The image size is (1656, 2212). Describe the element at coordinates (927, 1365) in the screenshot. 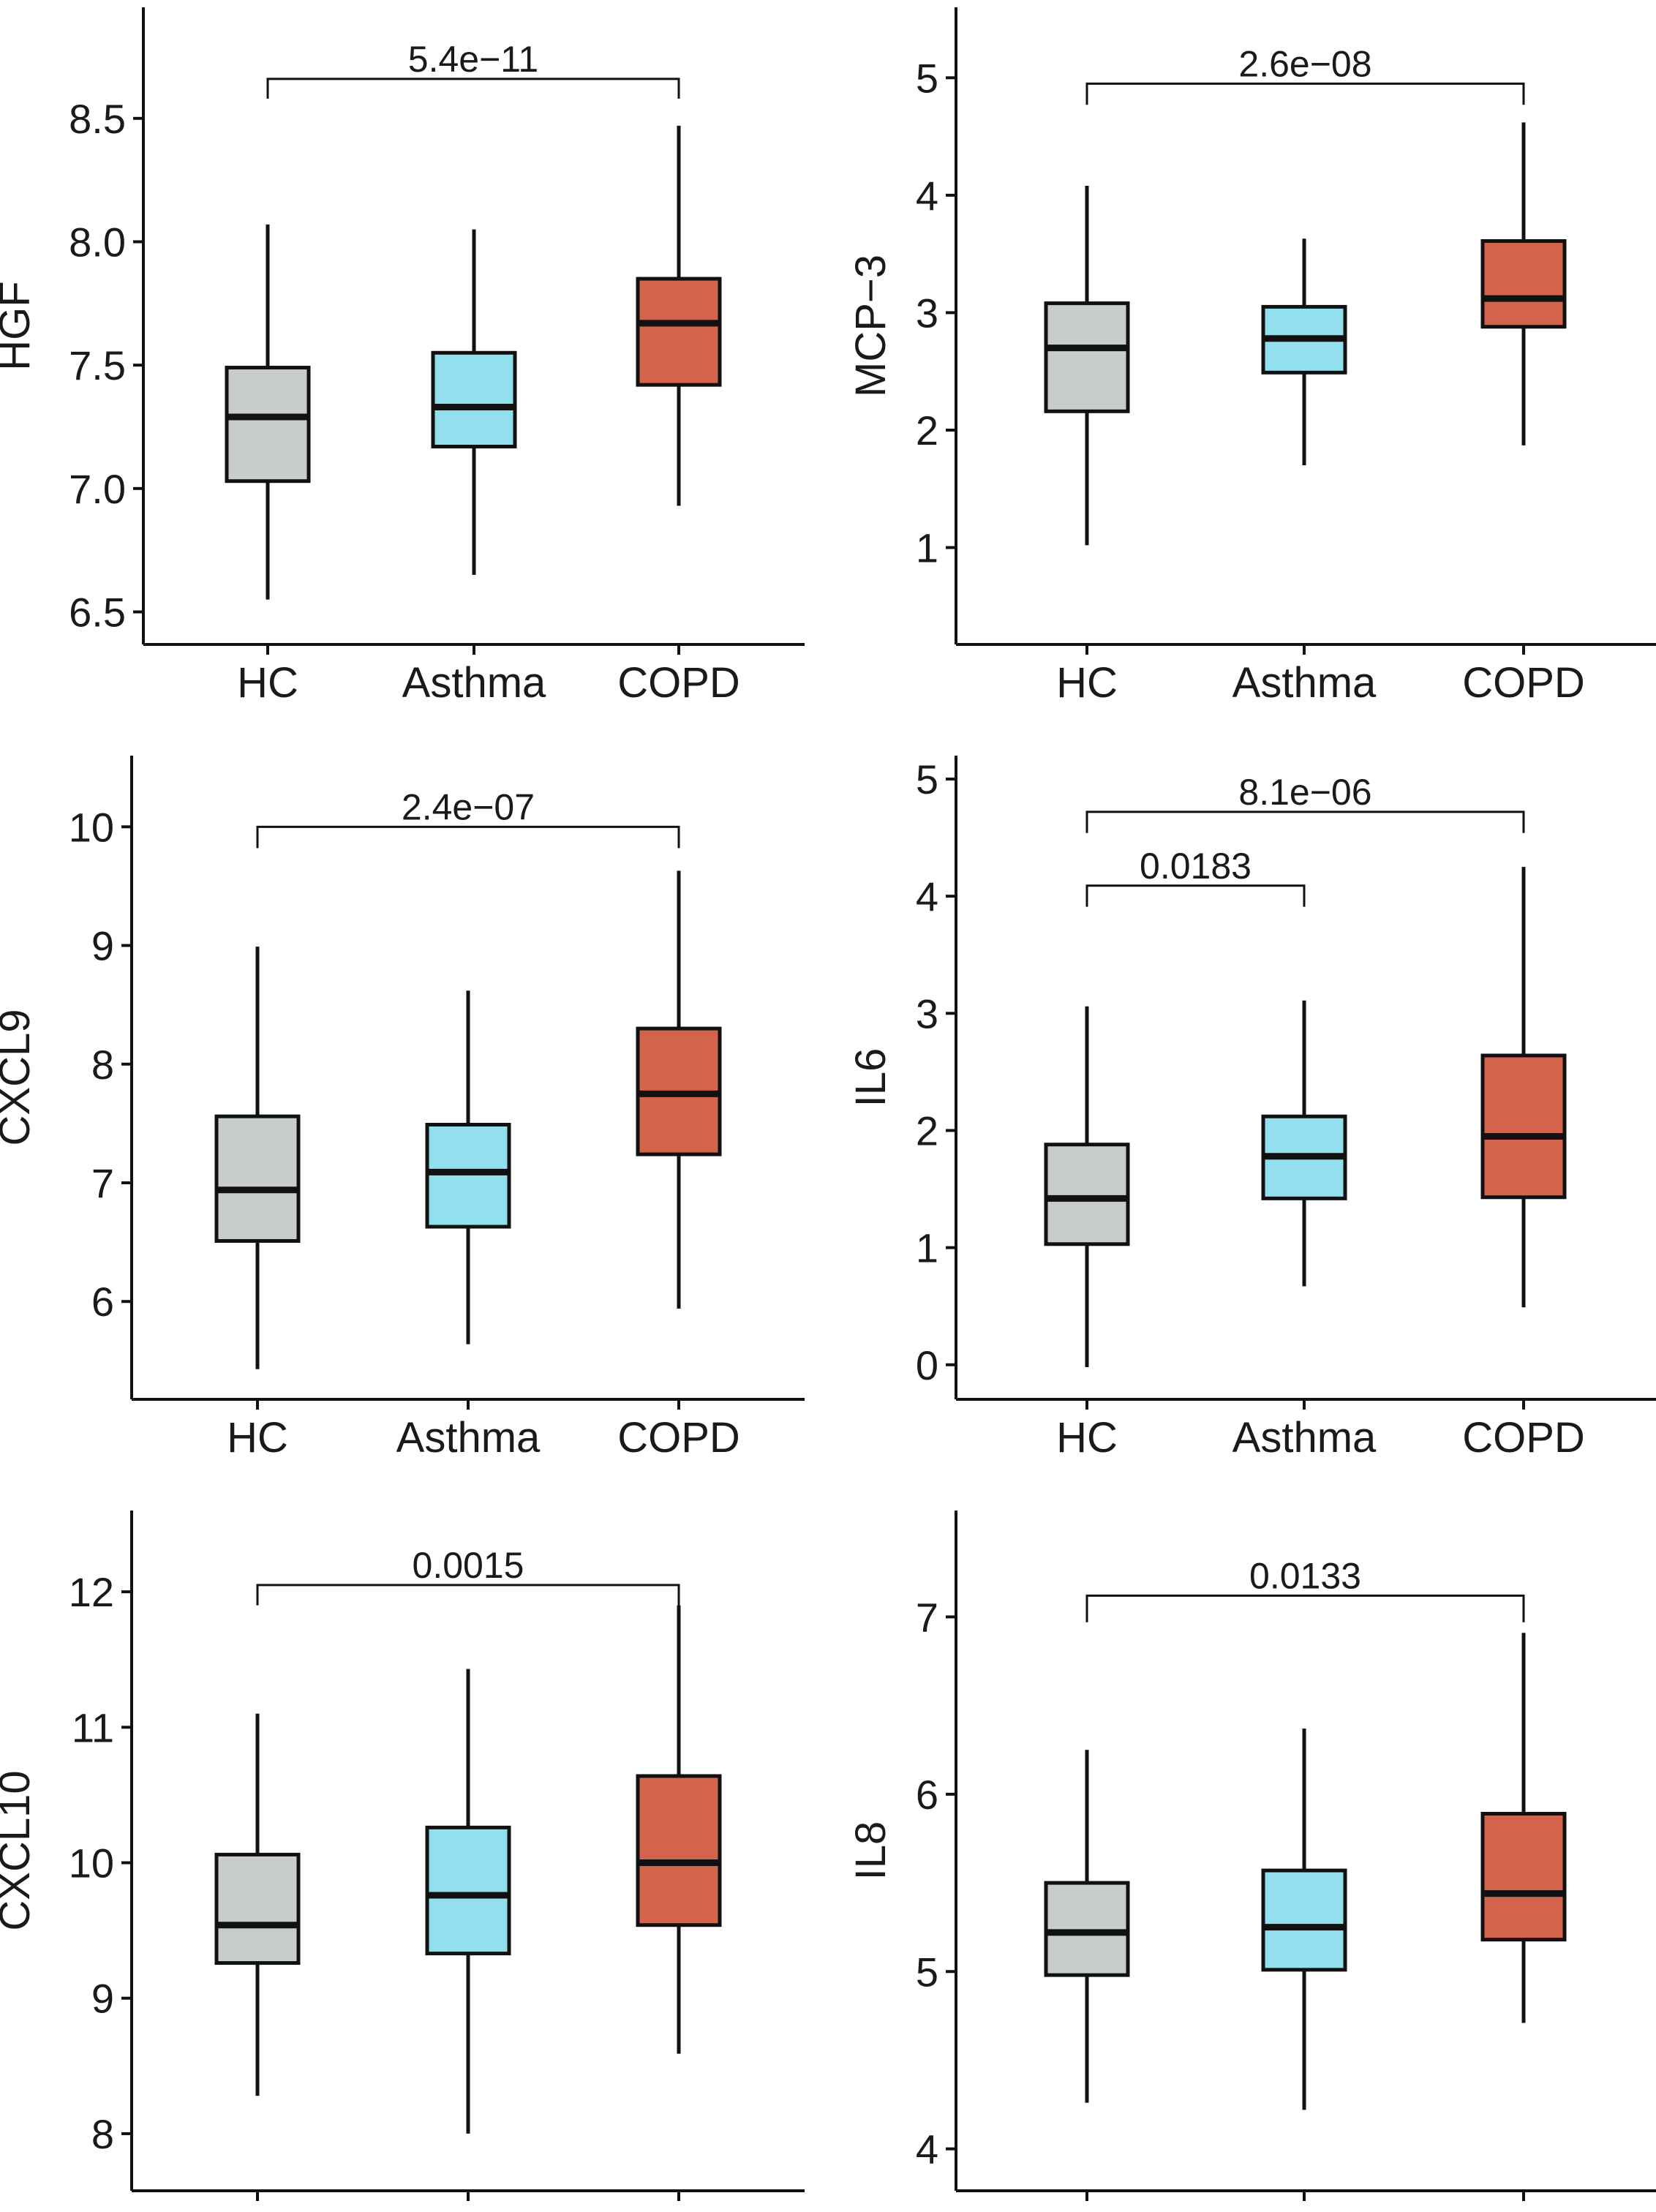

I see `y-tick-label: 0` at that location.